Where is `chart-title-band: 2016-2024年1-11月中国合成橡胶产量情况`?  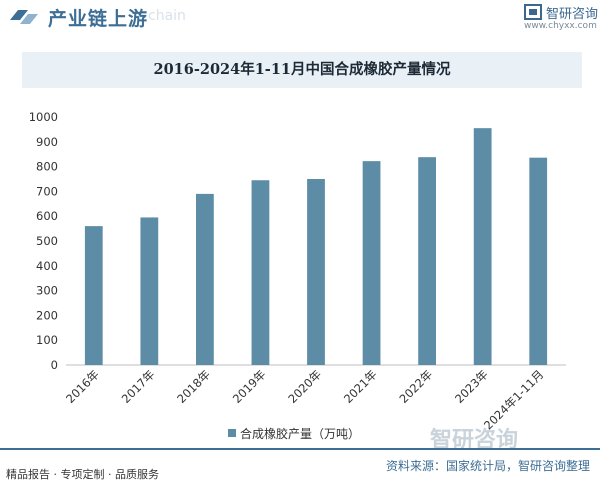 chart-title-band: 2016-2024年1-11月中国合成橡胶产量情况 is located at coordinates (302, 70).